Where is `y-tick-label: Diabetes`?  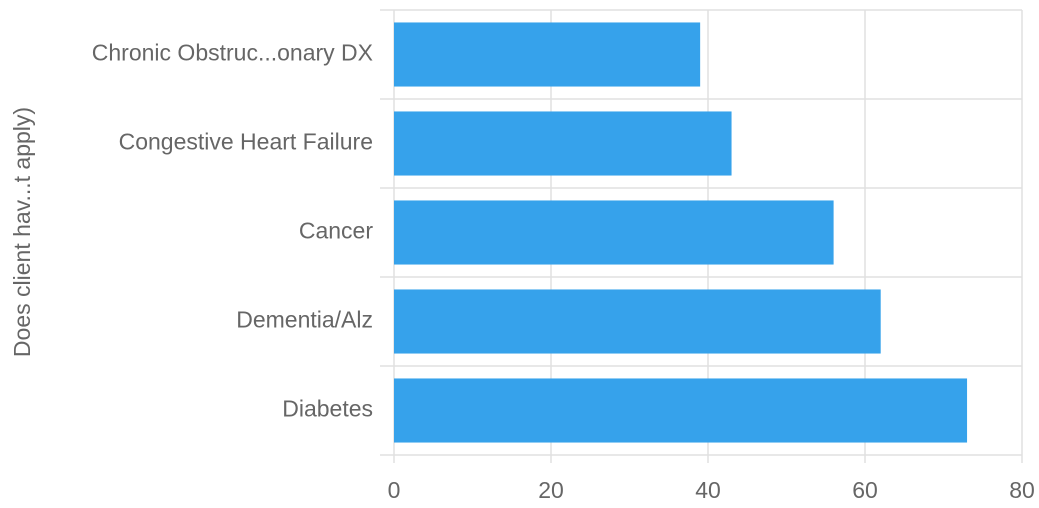 y-tick-label: Diabetes is located at coordinates (327, 409).